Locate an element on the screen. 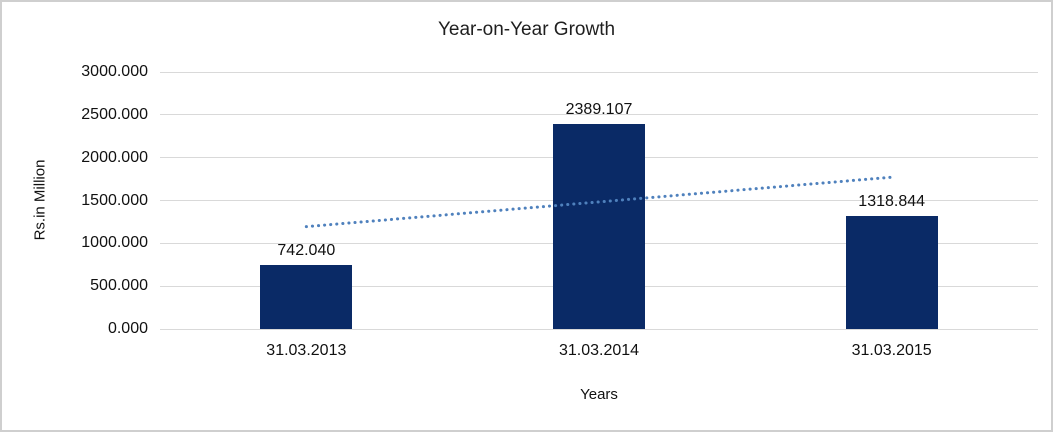  y-tick-label: 3000.000 is located at coordinates (114, 71).